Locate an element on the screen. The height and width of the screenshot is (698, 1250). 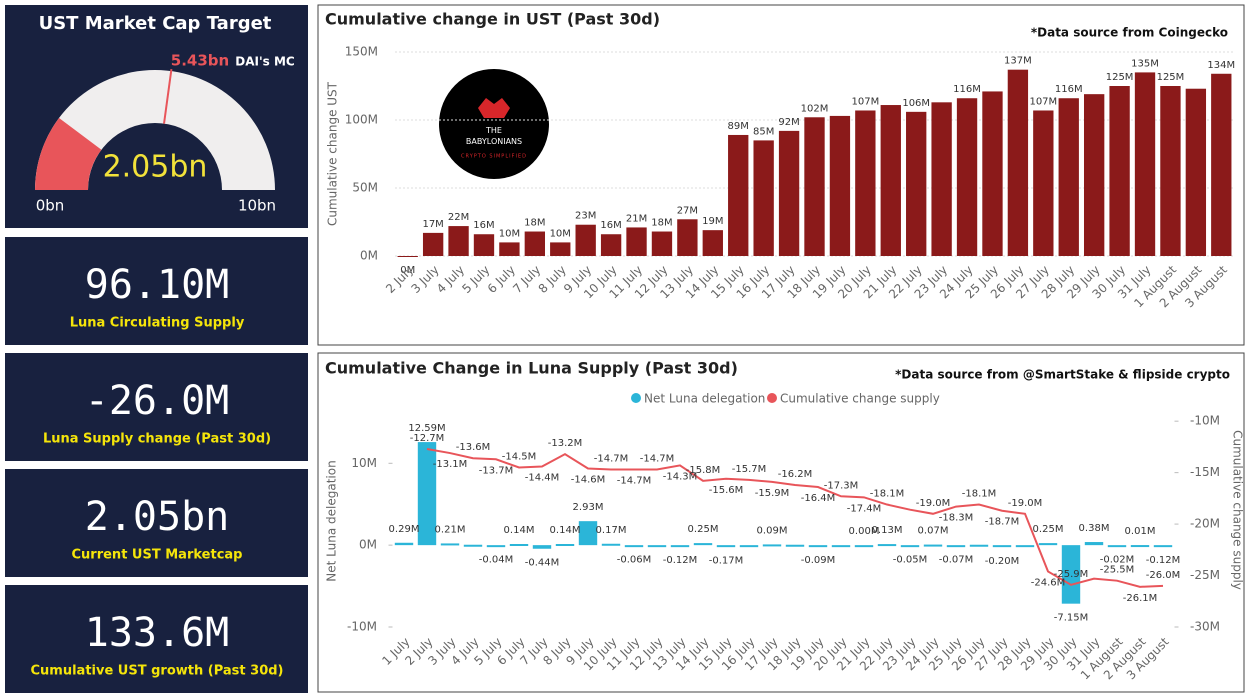
legend-label: Net Luna delegation is located at coordinates (704, 399).